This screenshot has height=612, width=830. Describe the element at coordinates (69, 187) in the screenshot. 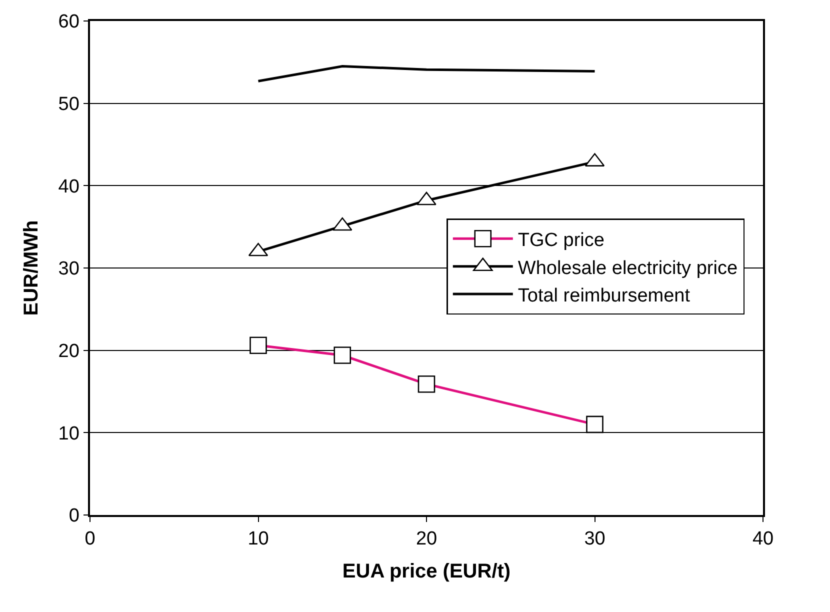

I see `y-tick-label: 40` at that location.